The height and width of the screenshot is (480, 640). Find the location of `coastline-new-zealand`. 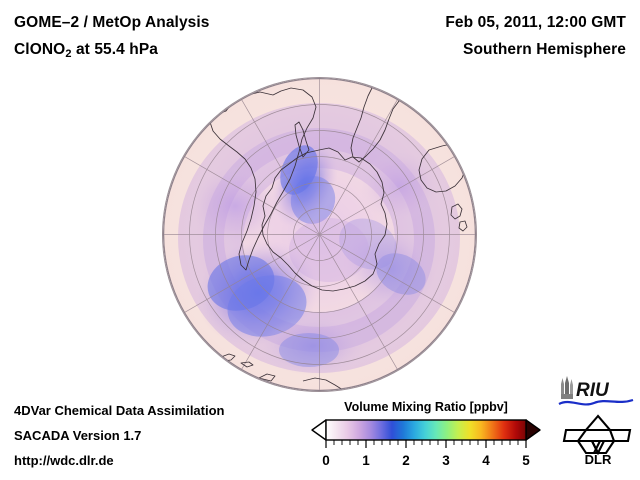

coastline-new-zealand is located at coordinates (456, 211).